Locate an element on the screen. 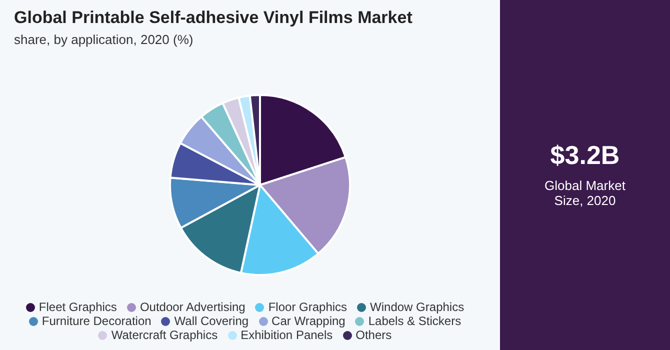 Image resolution: width=670 pixels, height=350 pixels. legend-label: Car Wrapping is located at coordinates (309, 321).